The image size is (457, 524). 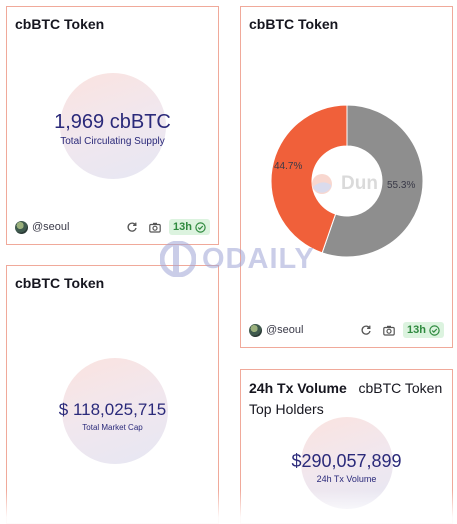 I want to click on card-title: 24h Tx Volume cbBTC Token Top Holders, so click(x=345, y=399).